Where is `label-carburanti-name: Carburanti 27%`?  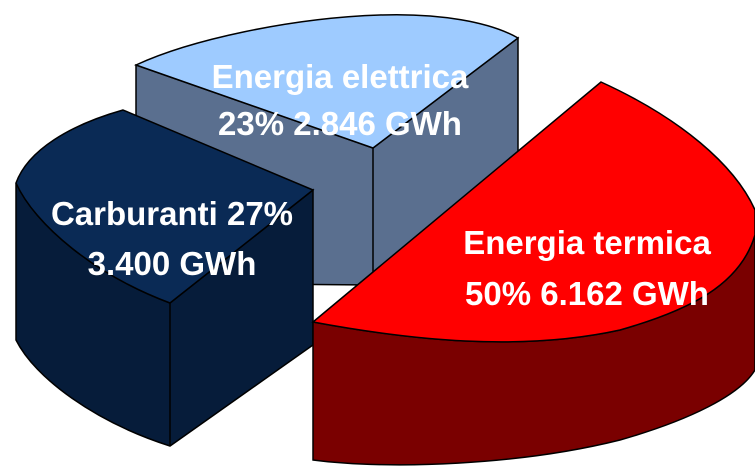
label-carburanti-name: Carburanti 27% is located at coordinates (172, 213).